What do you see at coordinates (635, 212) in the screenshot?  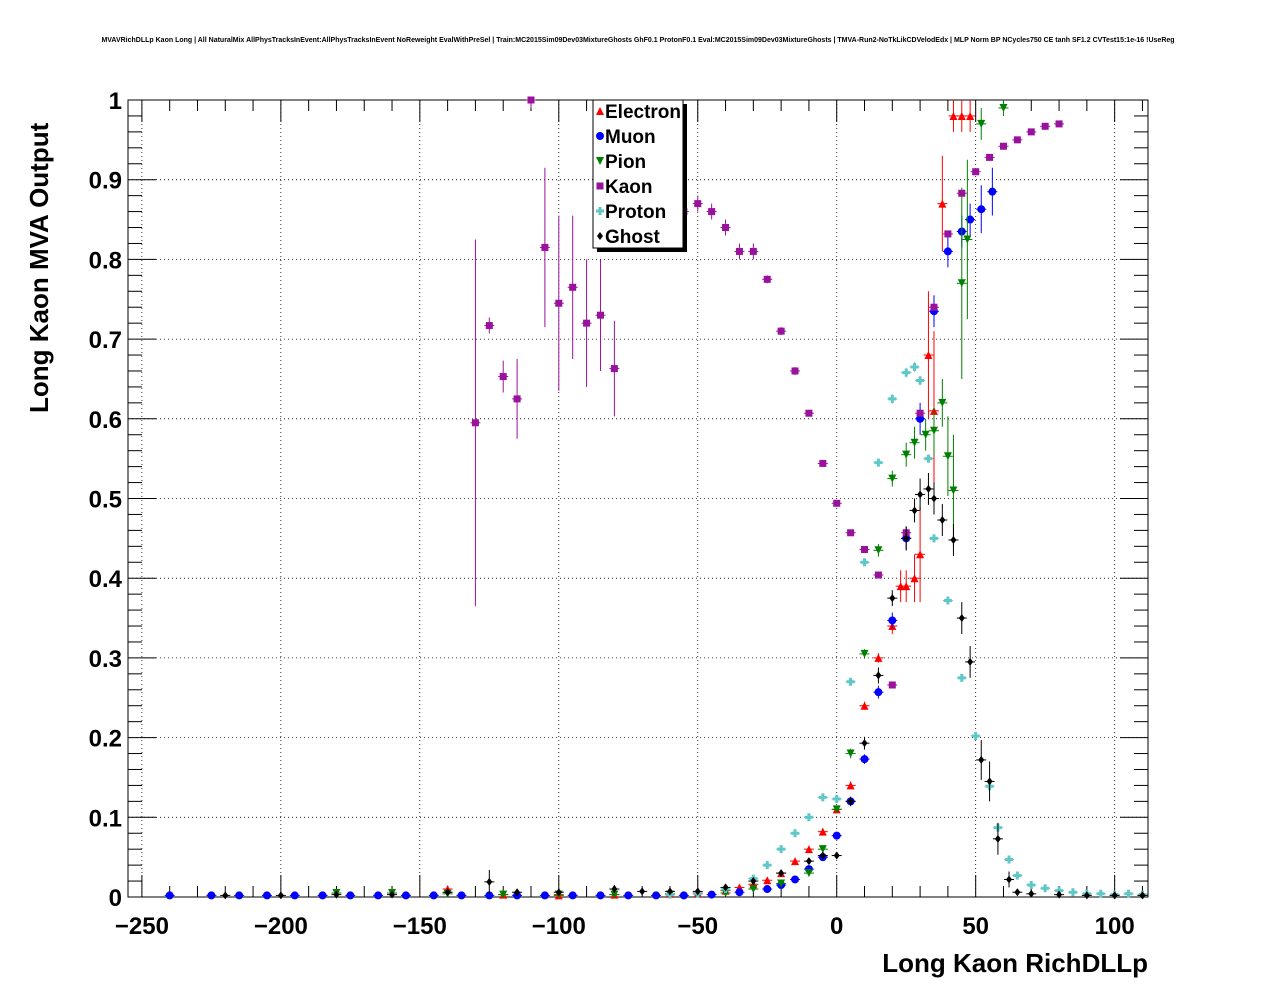 I see `legend-label-proton: Proton` at bounding box center [635, 212].